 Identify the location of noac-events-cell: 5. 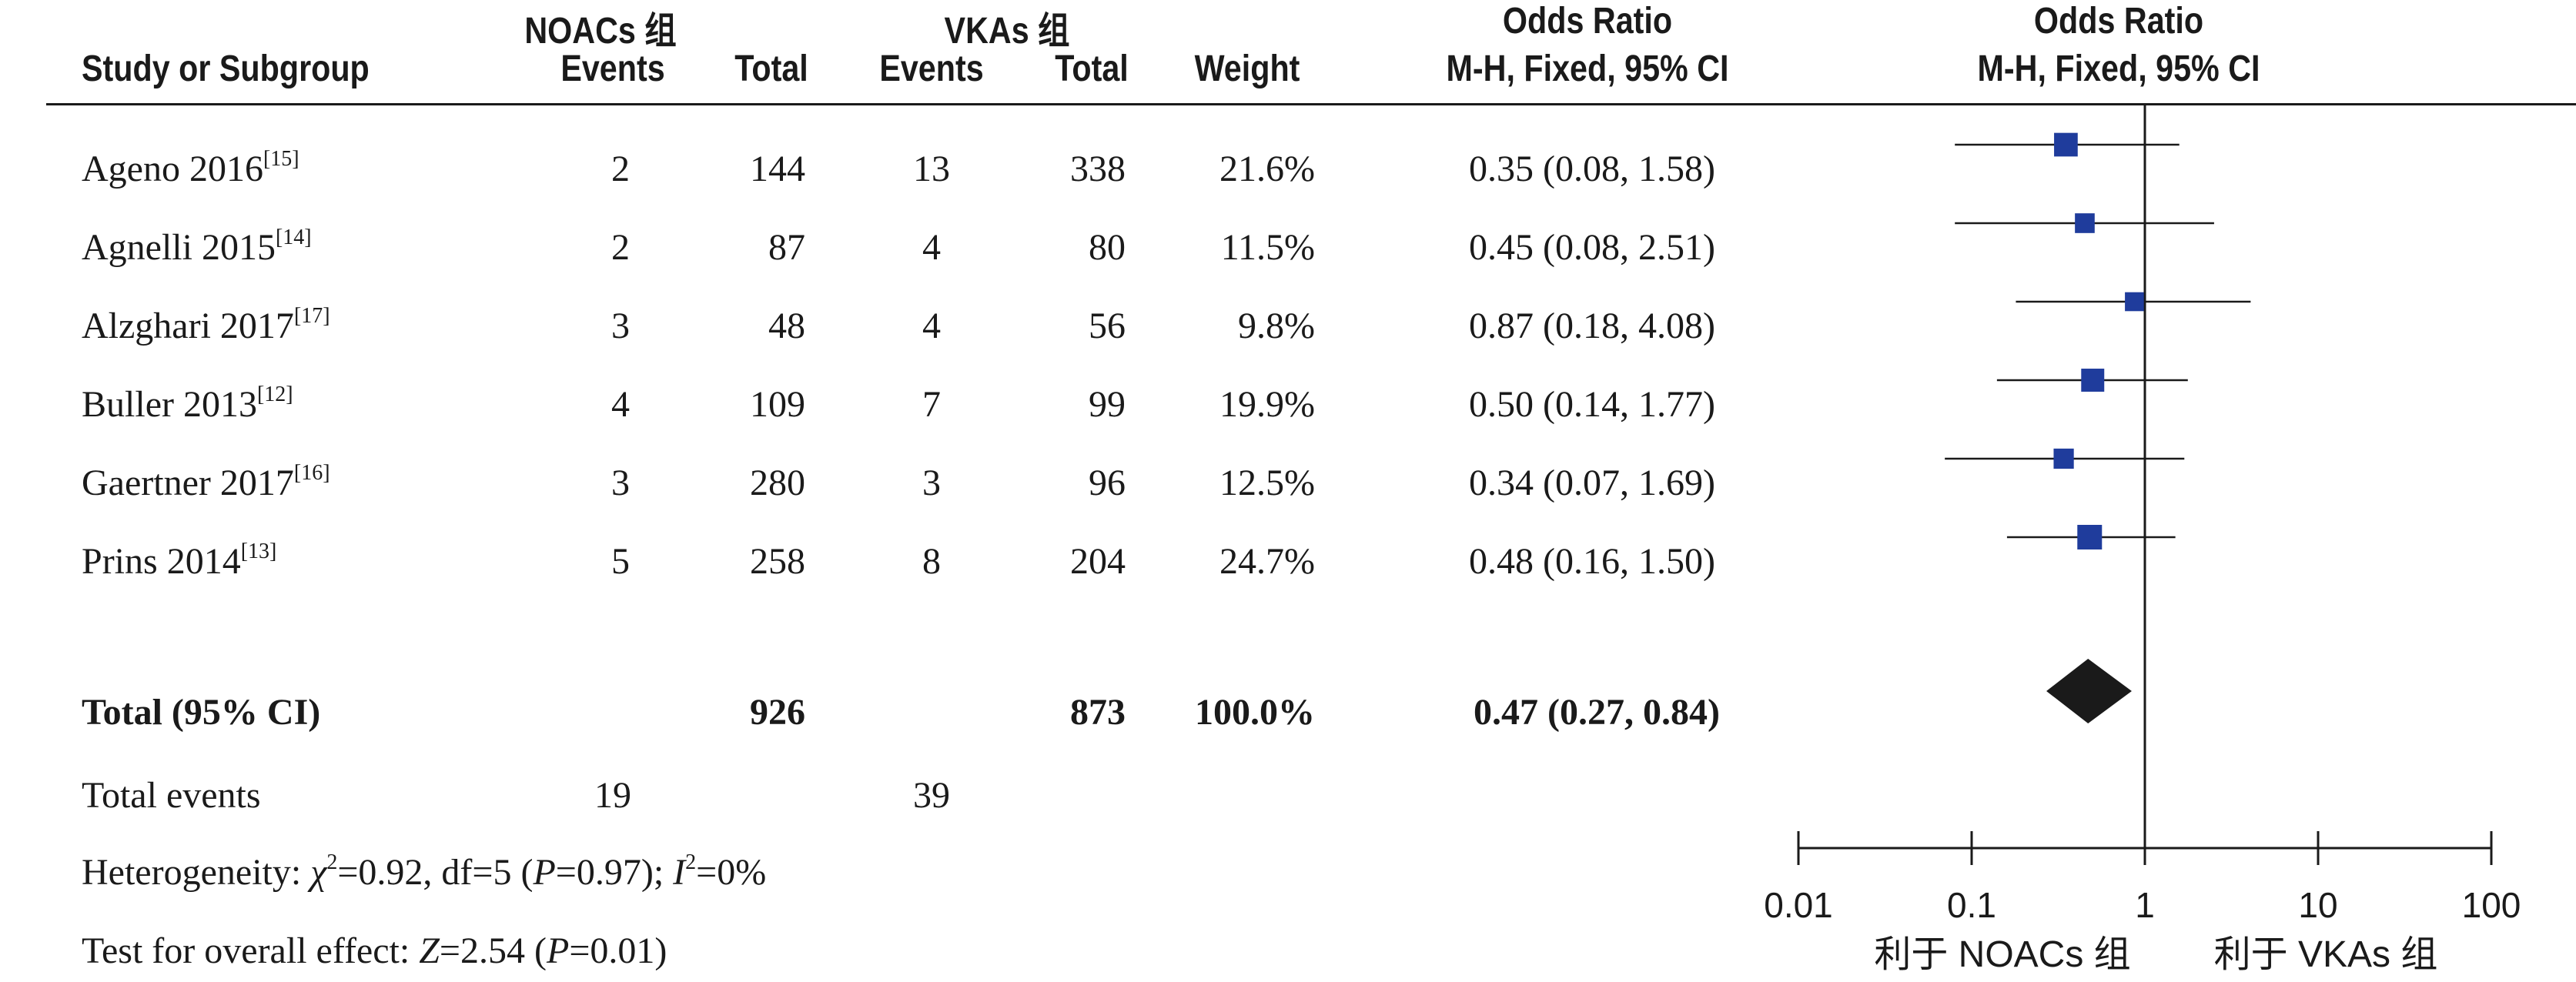
(621, 561).